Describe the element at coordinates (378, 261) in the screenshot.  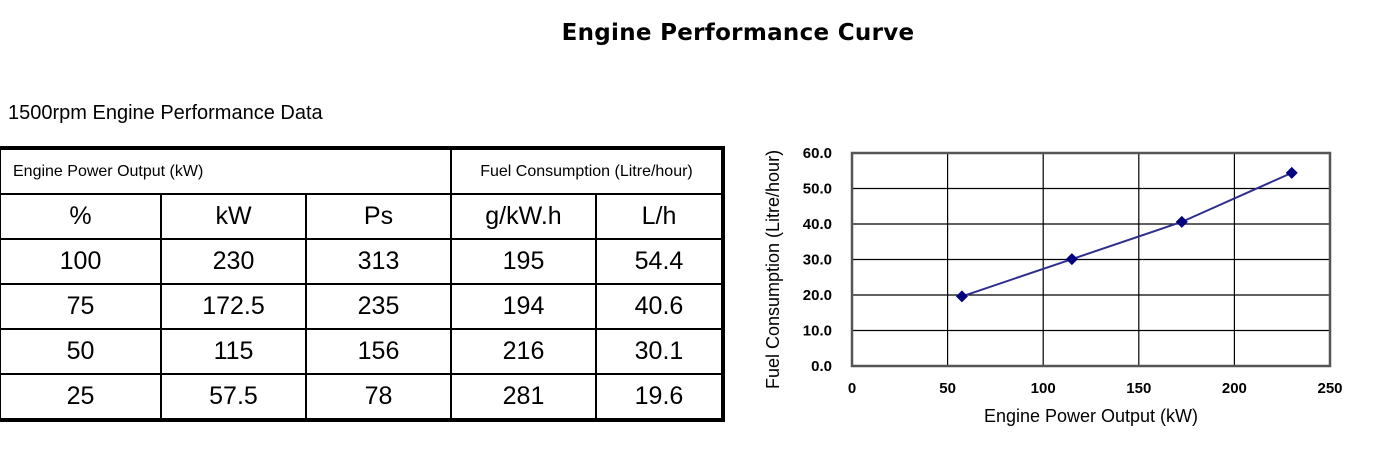
I see `cell: 313` at that location.